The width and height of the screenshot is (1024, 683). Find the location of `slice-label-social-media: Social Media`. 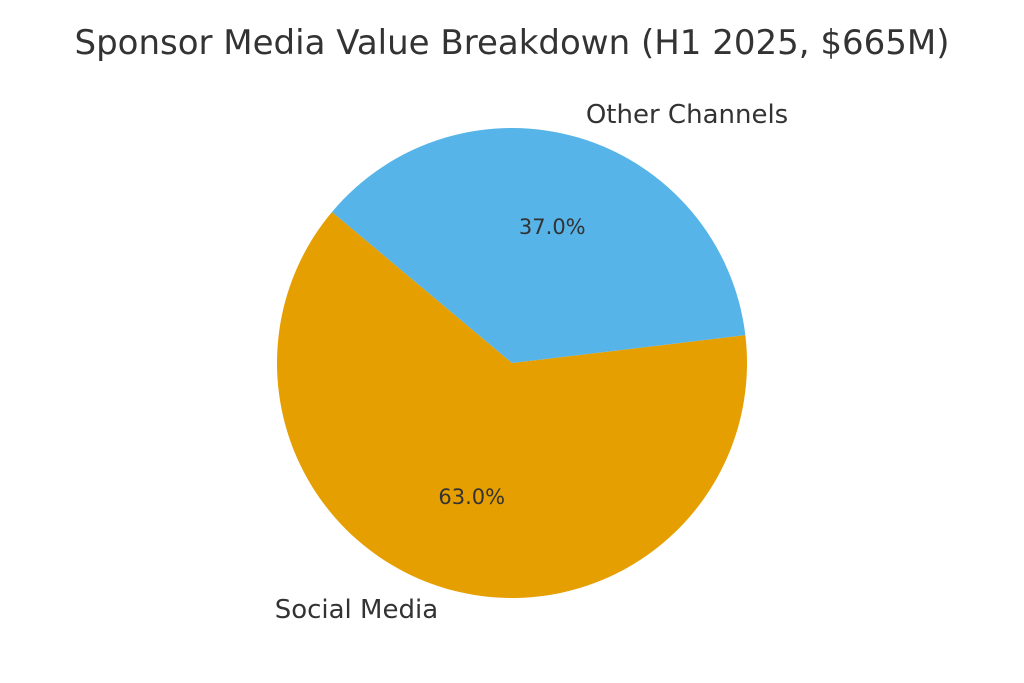

slice-label-social-media: Social Media is located at coordinates (356, 610).